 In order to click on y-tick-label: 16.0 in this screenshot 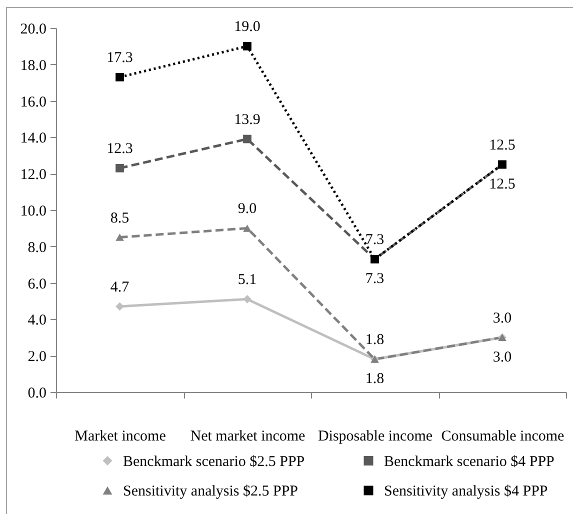, I will do `click(33, 102)`.